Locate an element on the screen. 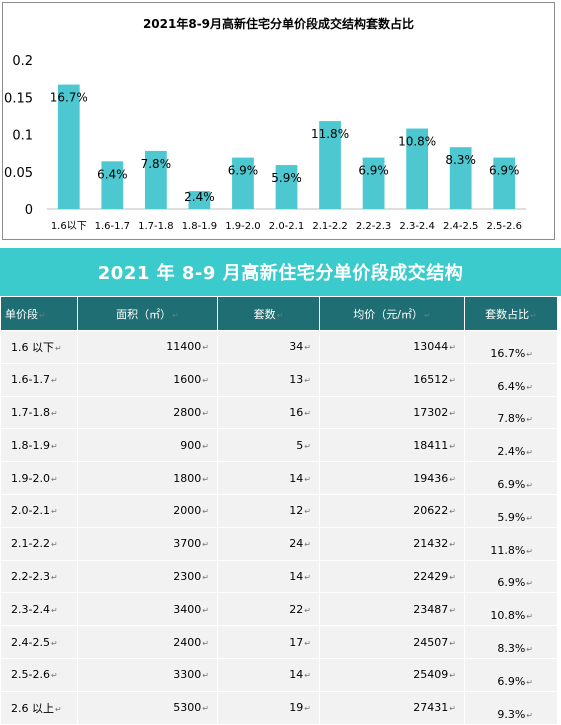 The width and height of the screenshot is (561, 725). cell-units: 24 is located at coordinates (268, 543).